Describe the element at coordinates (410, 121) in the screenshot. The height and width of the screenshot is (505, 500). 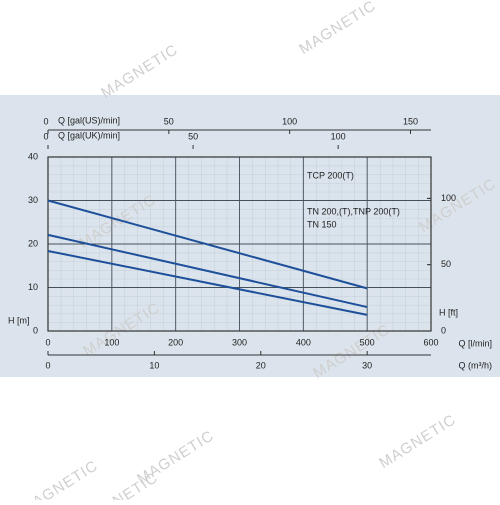
I see `x-tick-label: 150` at that location.